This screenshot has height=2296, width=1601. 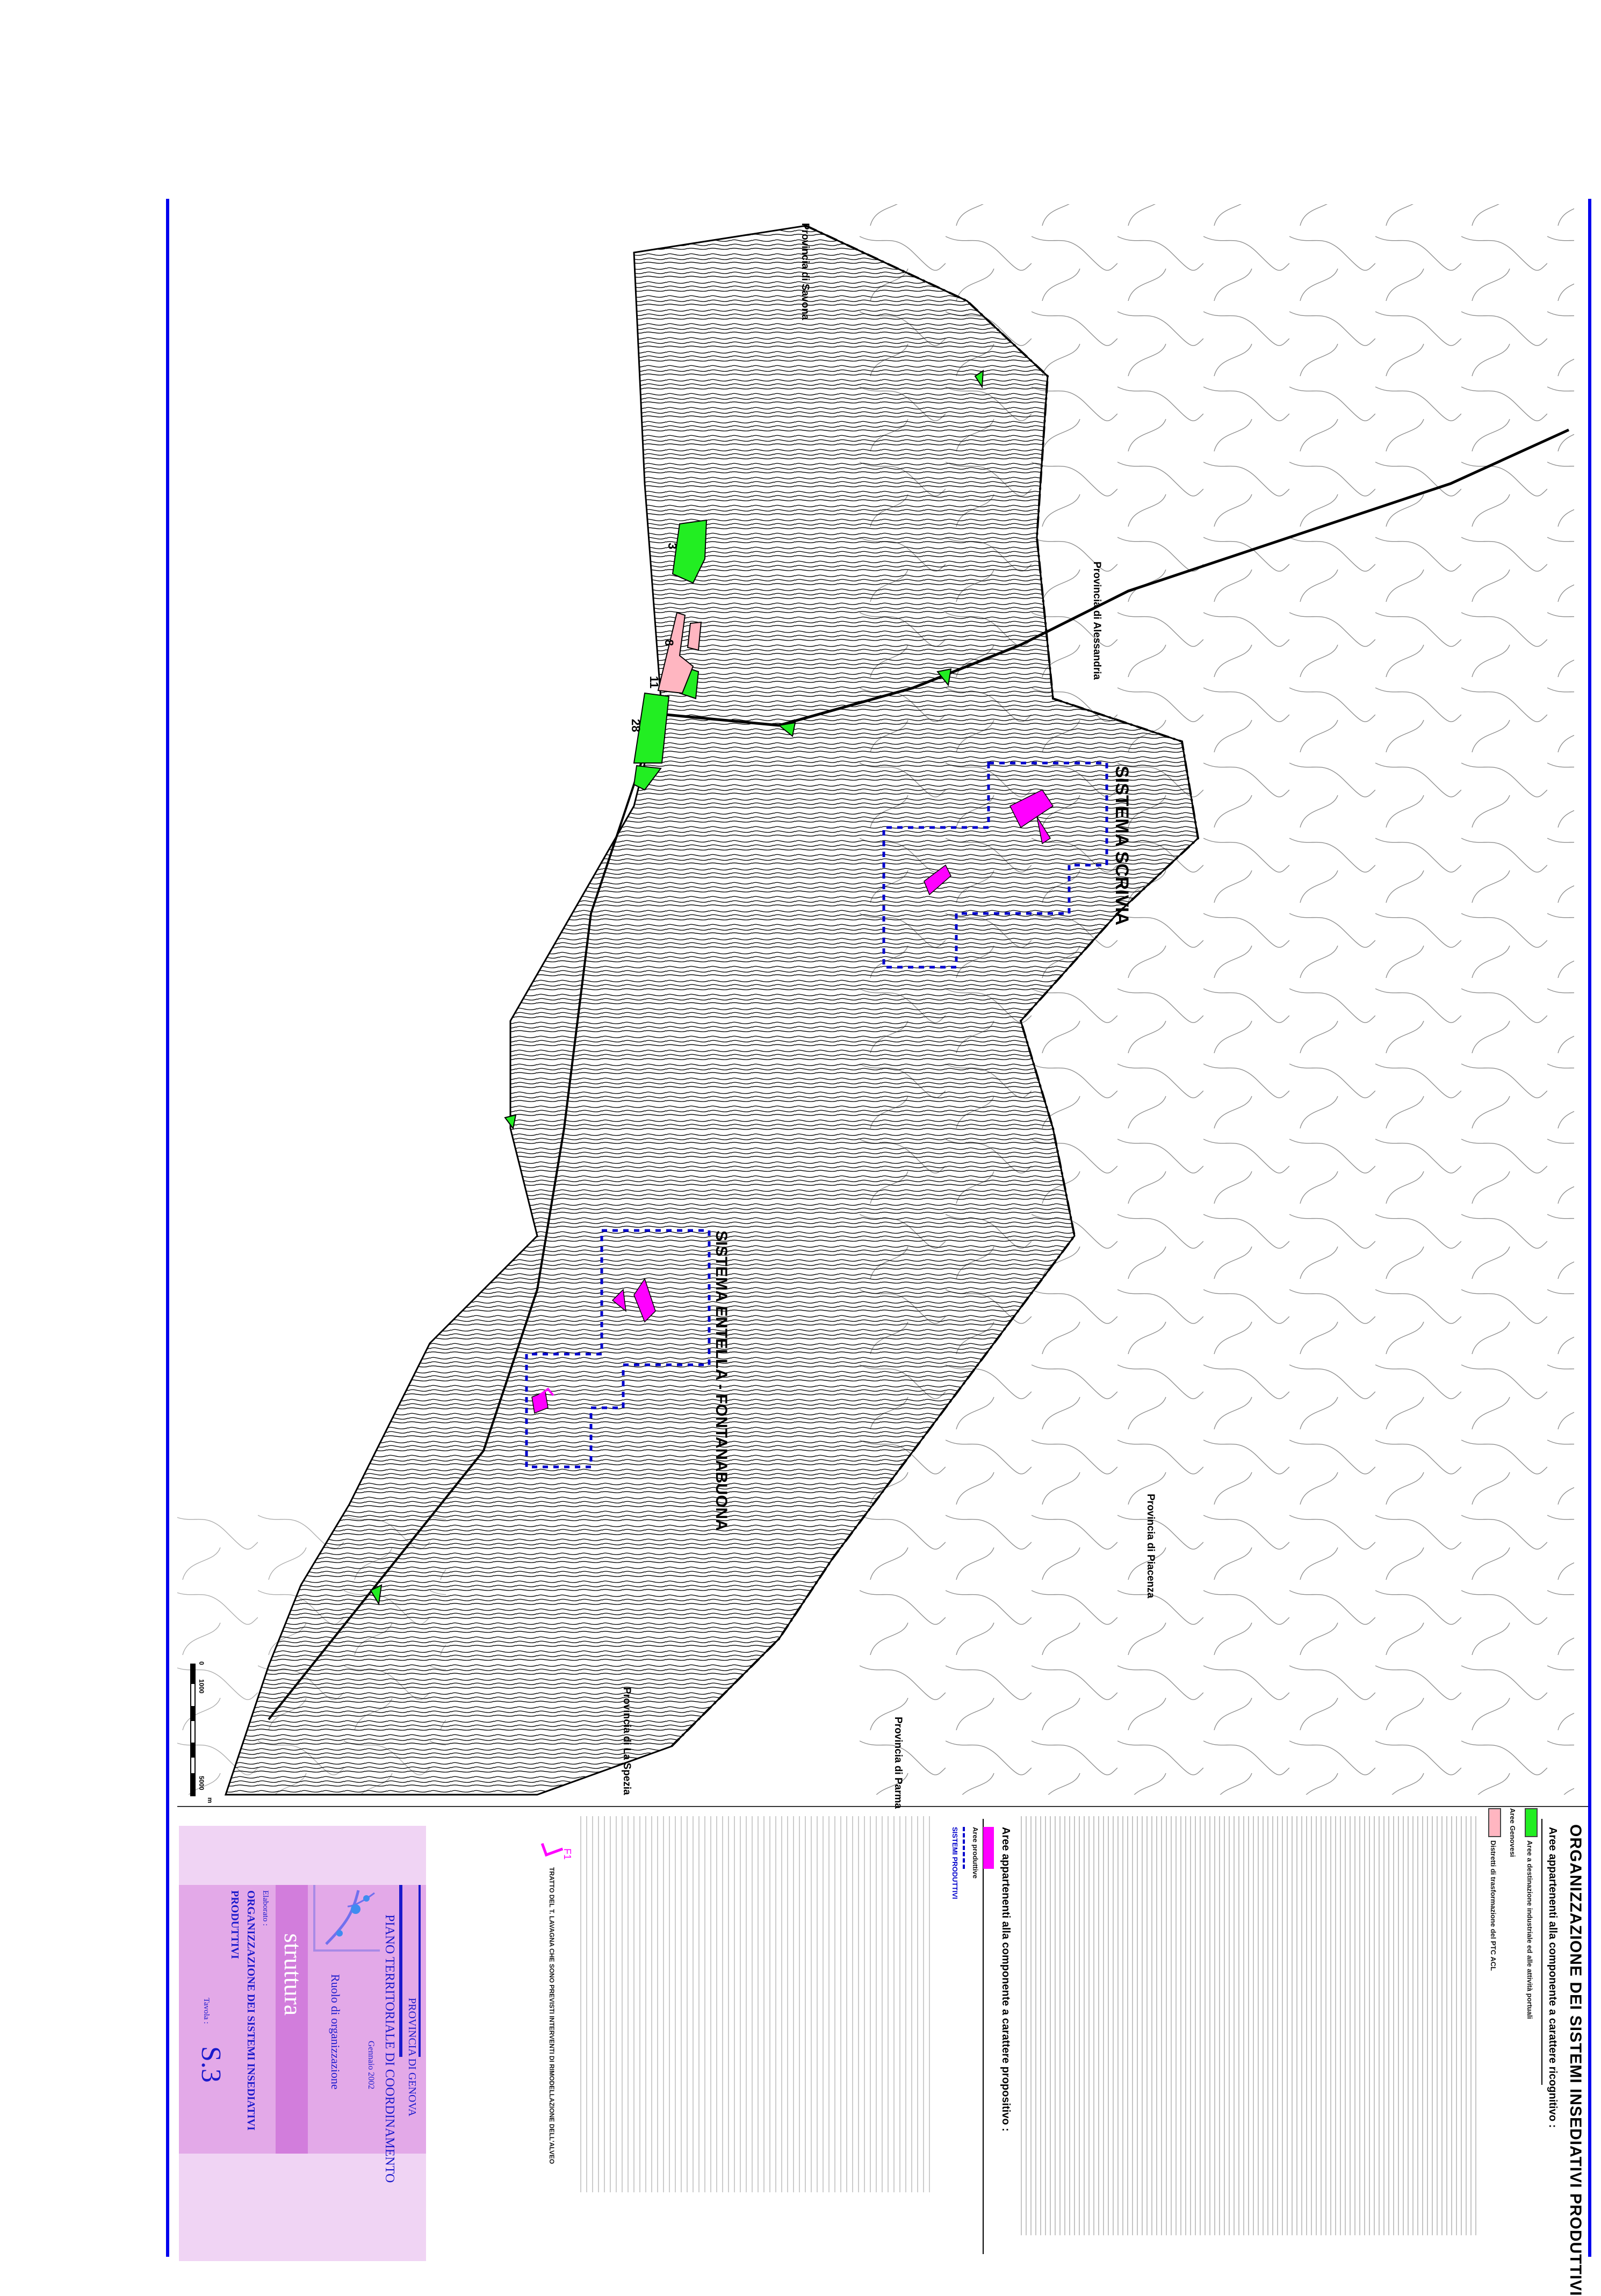 I want to click on legend-swatch-system, so click(x=964, y=1848).